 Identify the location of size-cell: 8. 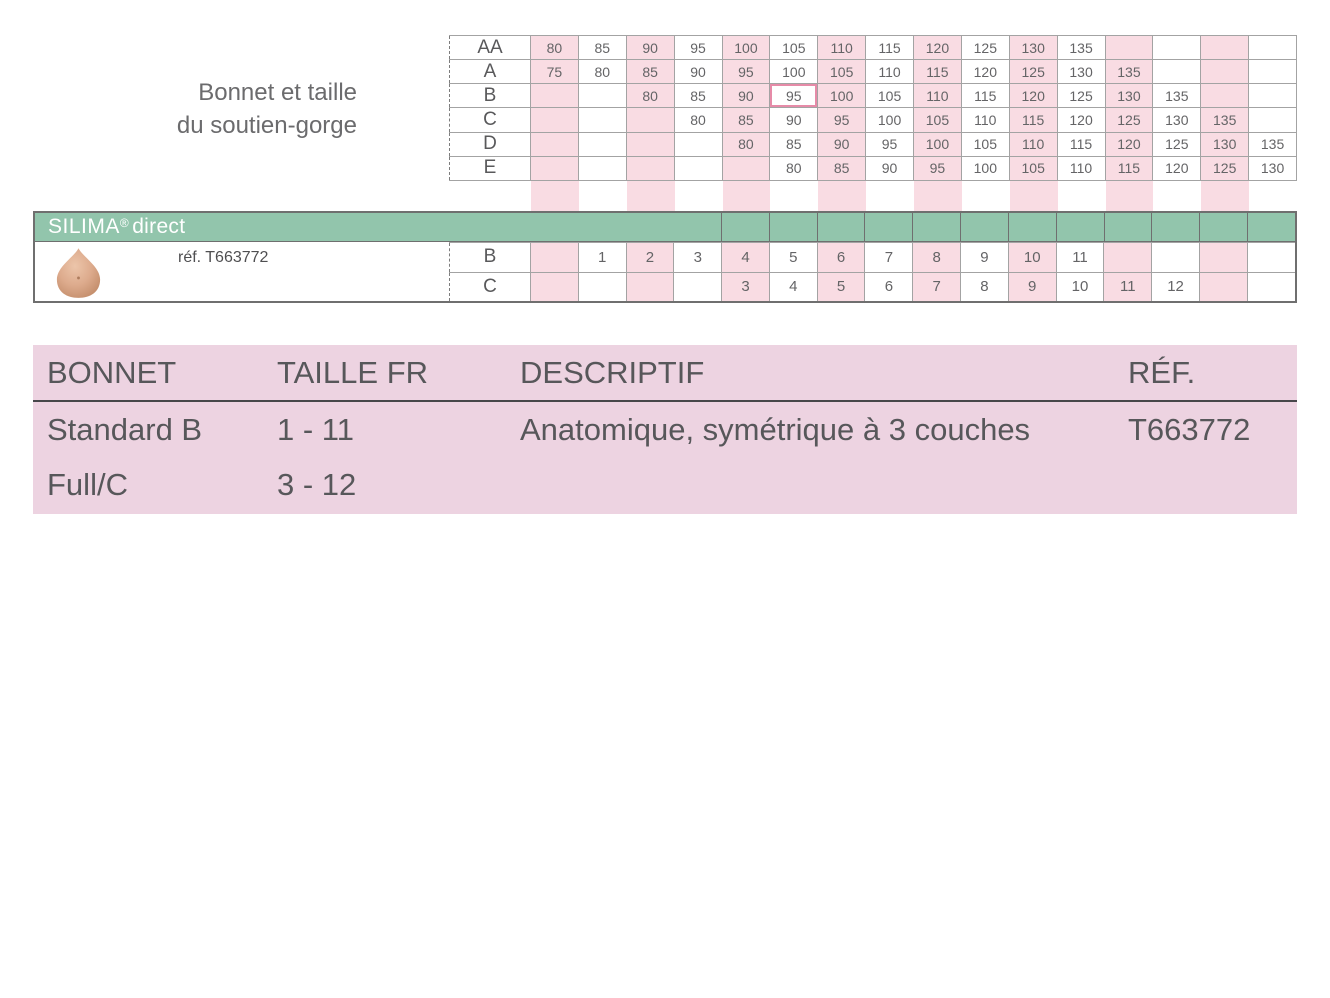
(937, 257).